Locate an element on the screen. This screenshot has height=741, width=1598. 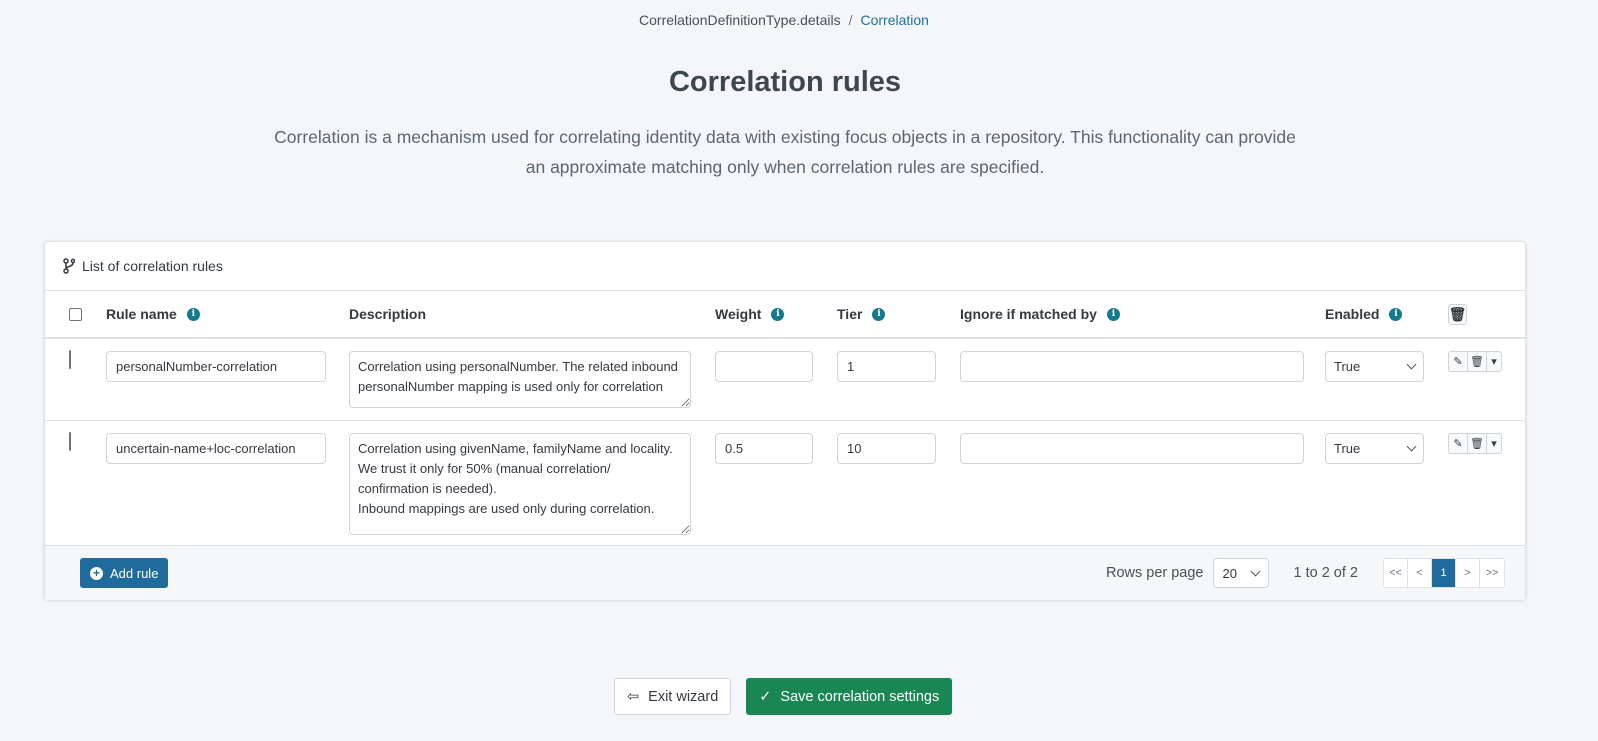
col-weight: Weight is located at coordinates (738, 314).